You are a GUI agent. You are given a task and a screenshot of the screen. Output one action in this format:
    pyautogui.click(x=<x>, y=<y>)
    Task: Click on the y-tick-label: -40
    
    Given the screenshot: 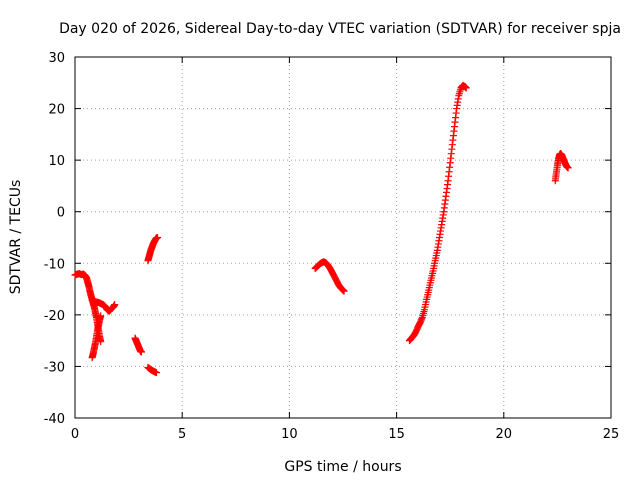 What is the action you would take?
    pyautogui.click(x=54, y=419)
    